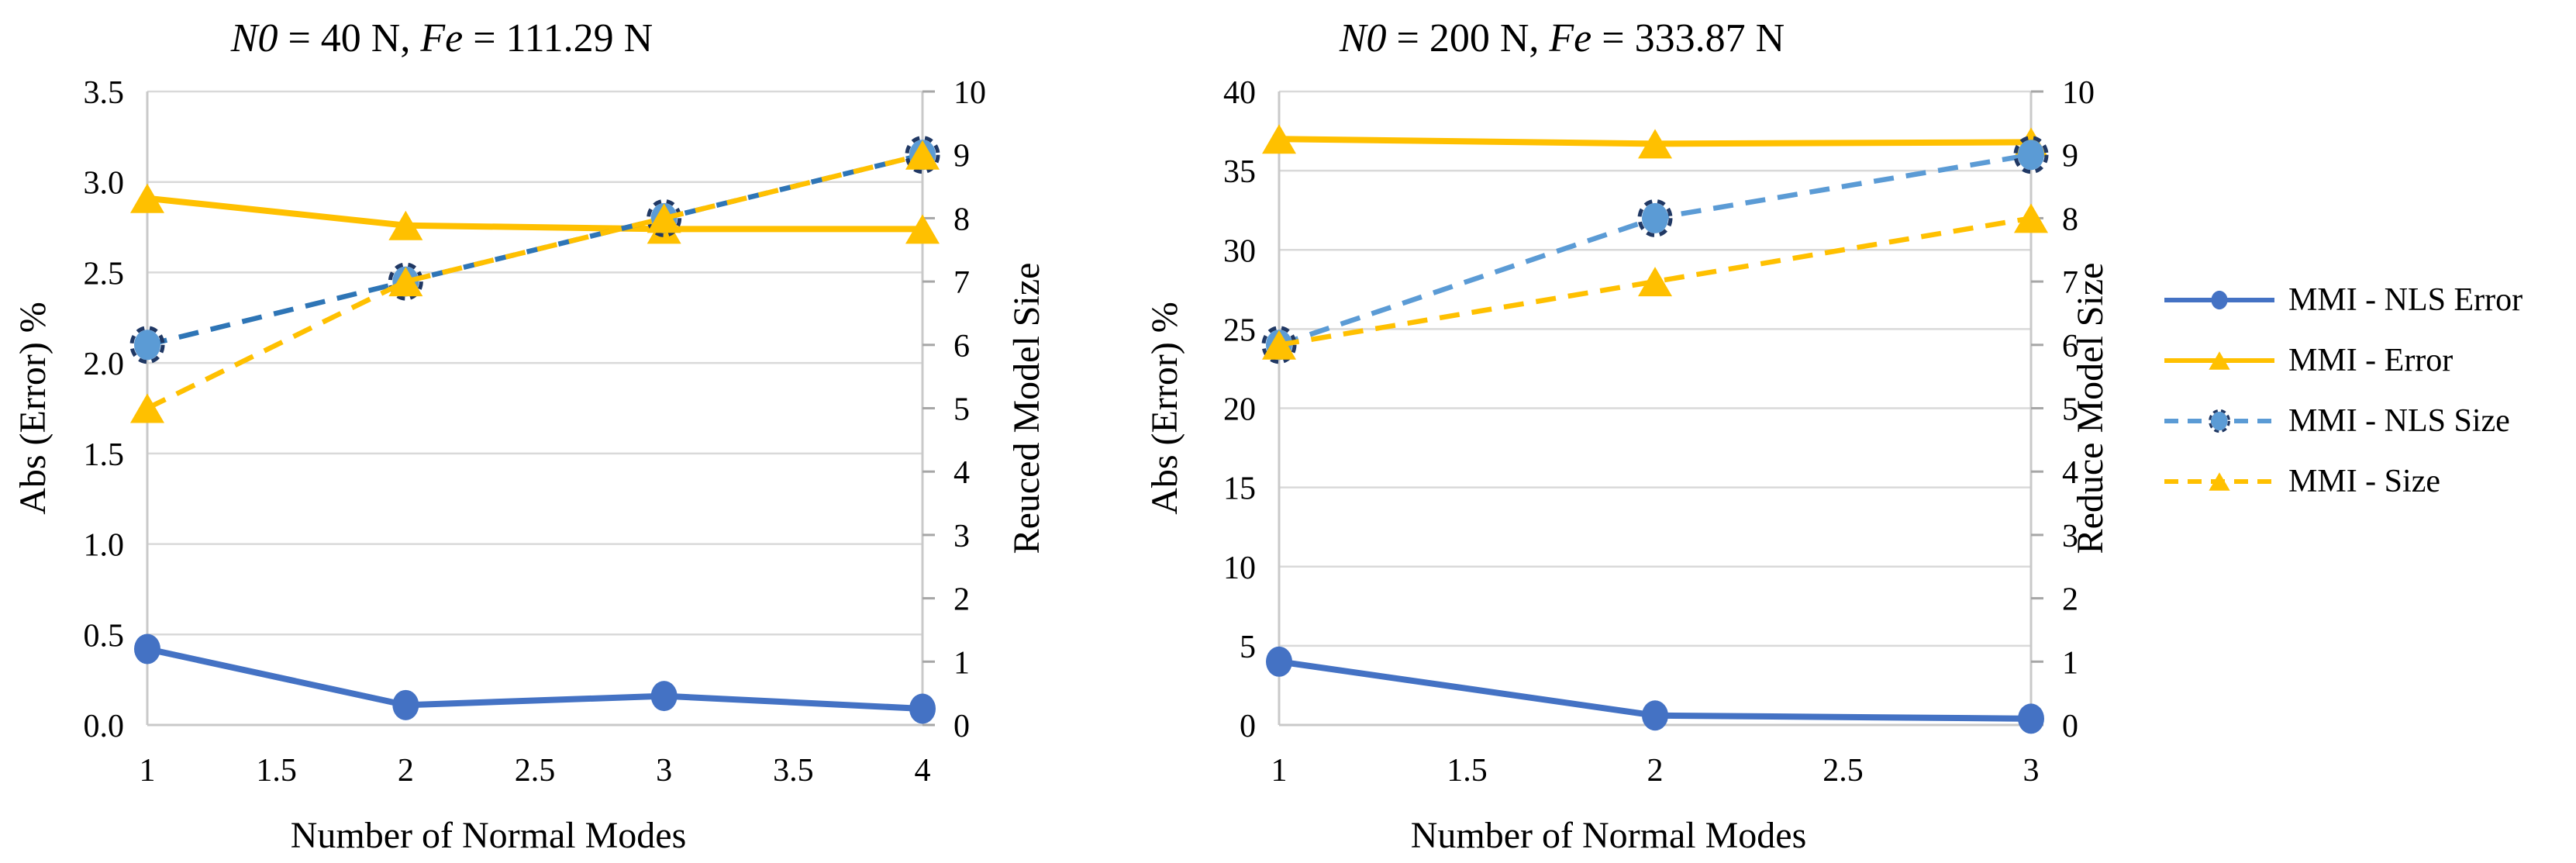 The image size is (2576, 863). I want to click on legend-swatch-dashed-circle-ring-icon, so click(2219, 421).